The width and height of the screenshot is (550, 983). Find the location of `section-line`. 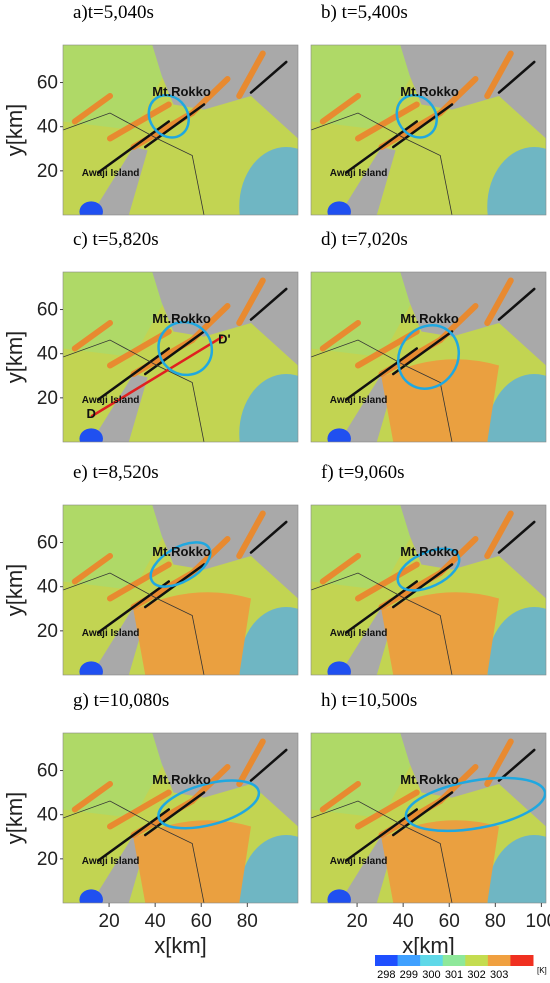

section-line is located at coordinates (157, 376).